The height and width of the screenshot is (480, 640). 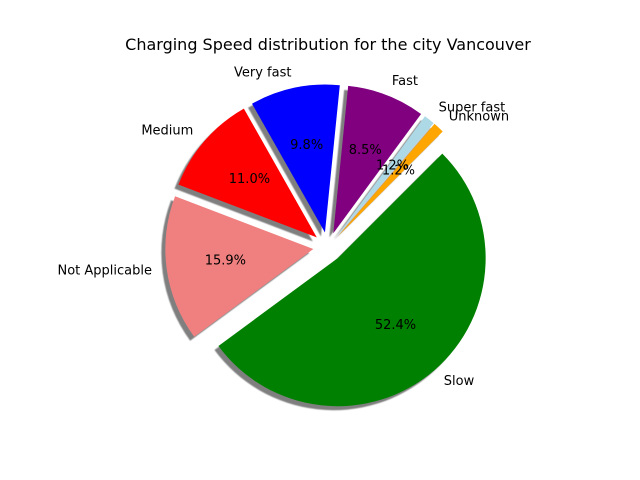 What do you see at coordinates (365, 150) in the screenshot?
I see `percent-label-fast: 8.5%` at bounding box center [365, 150].